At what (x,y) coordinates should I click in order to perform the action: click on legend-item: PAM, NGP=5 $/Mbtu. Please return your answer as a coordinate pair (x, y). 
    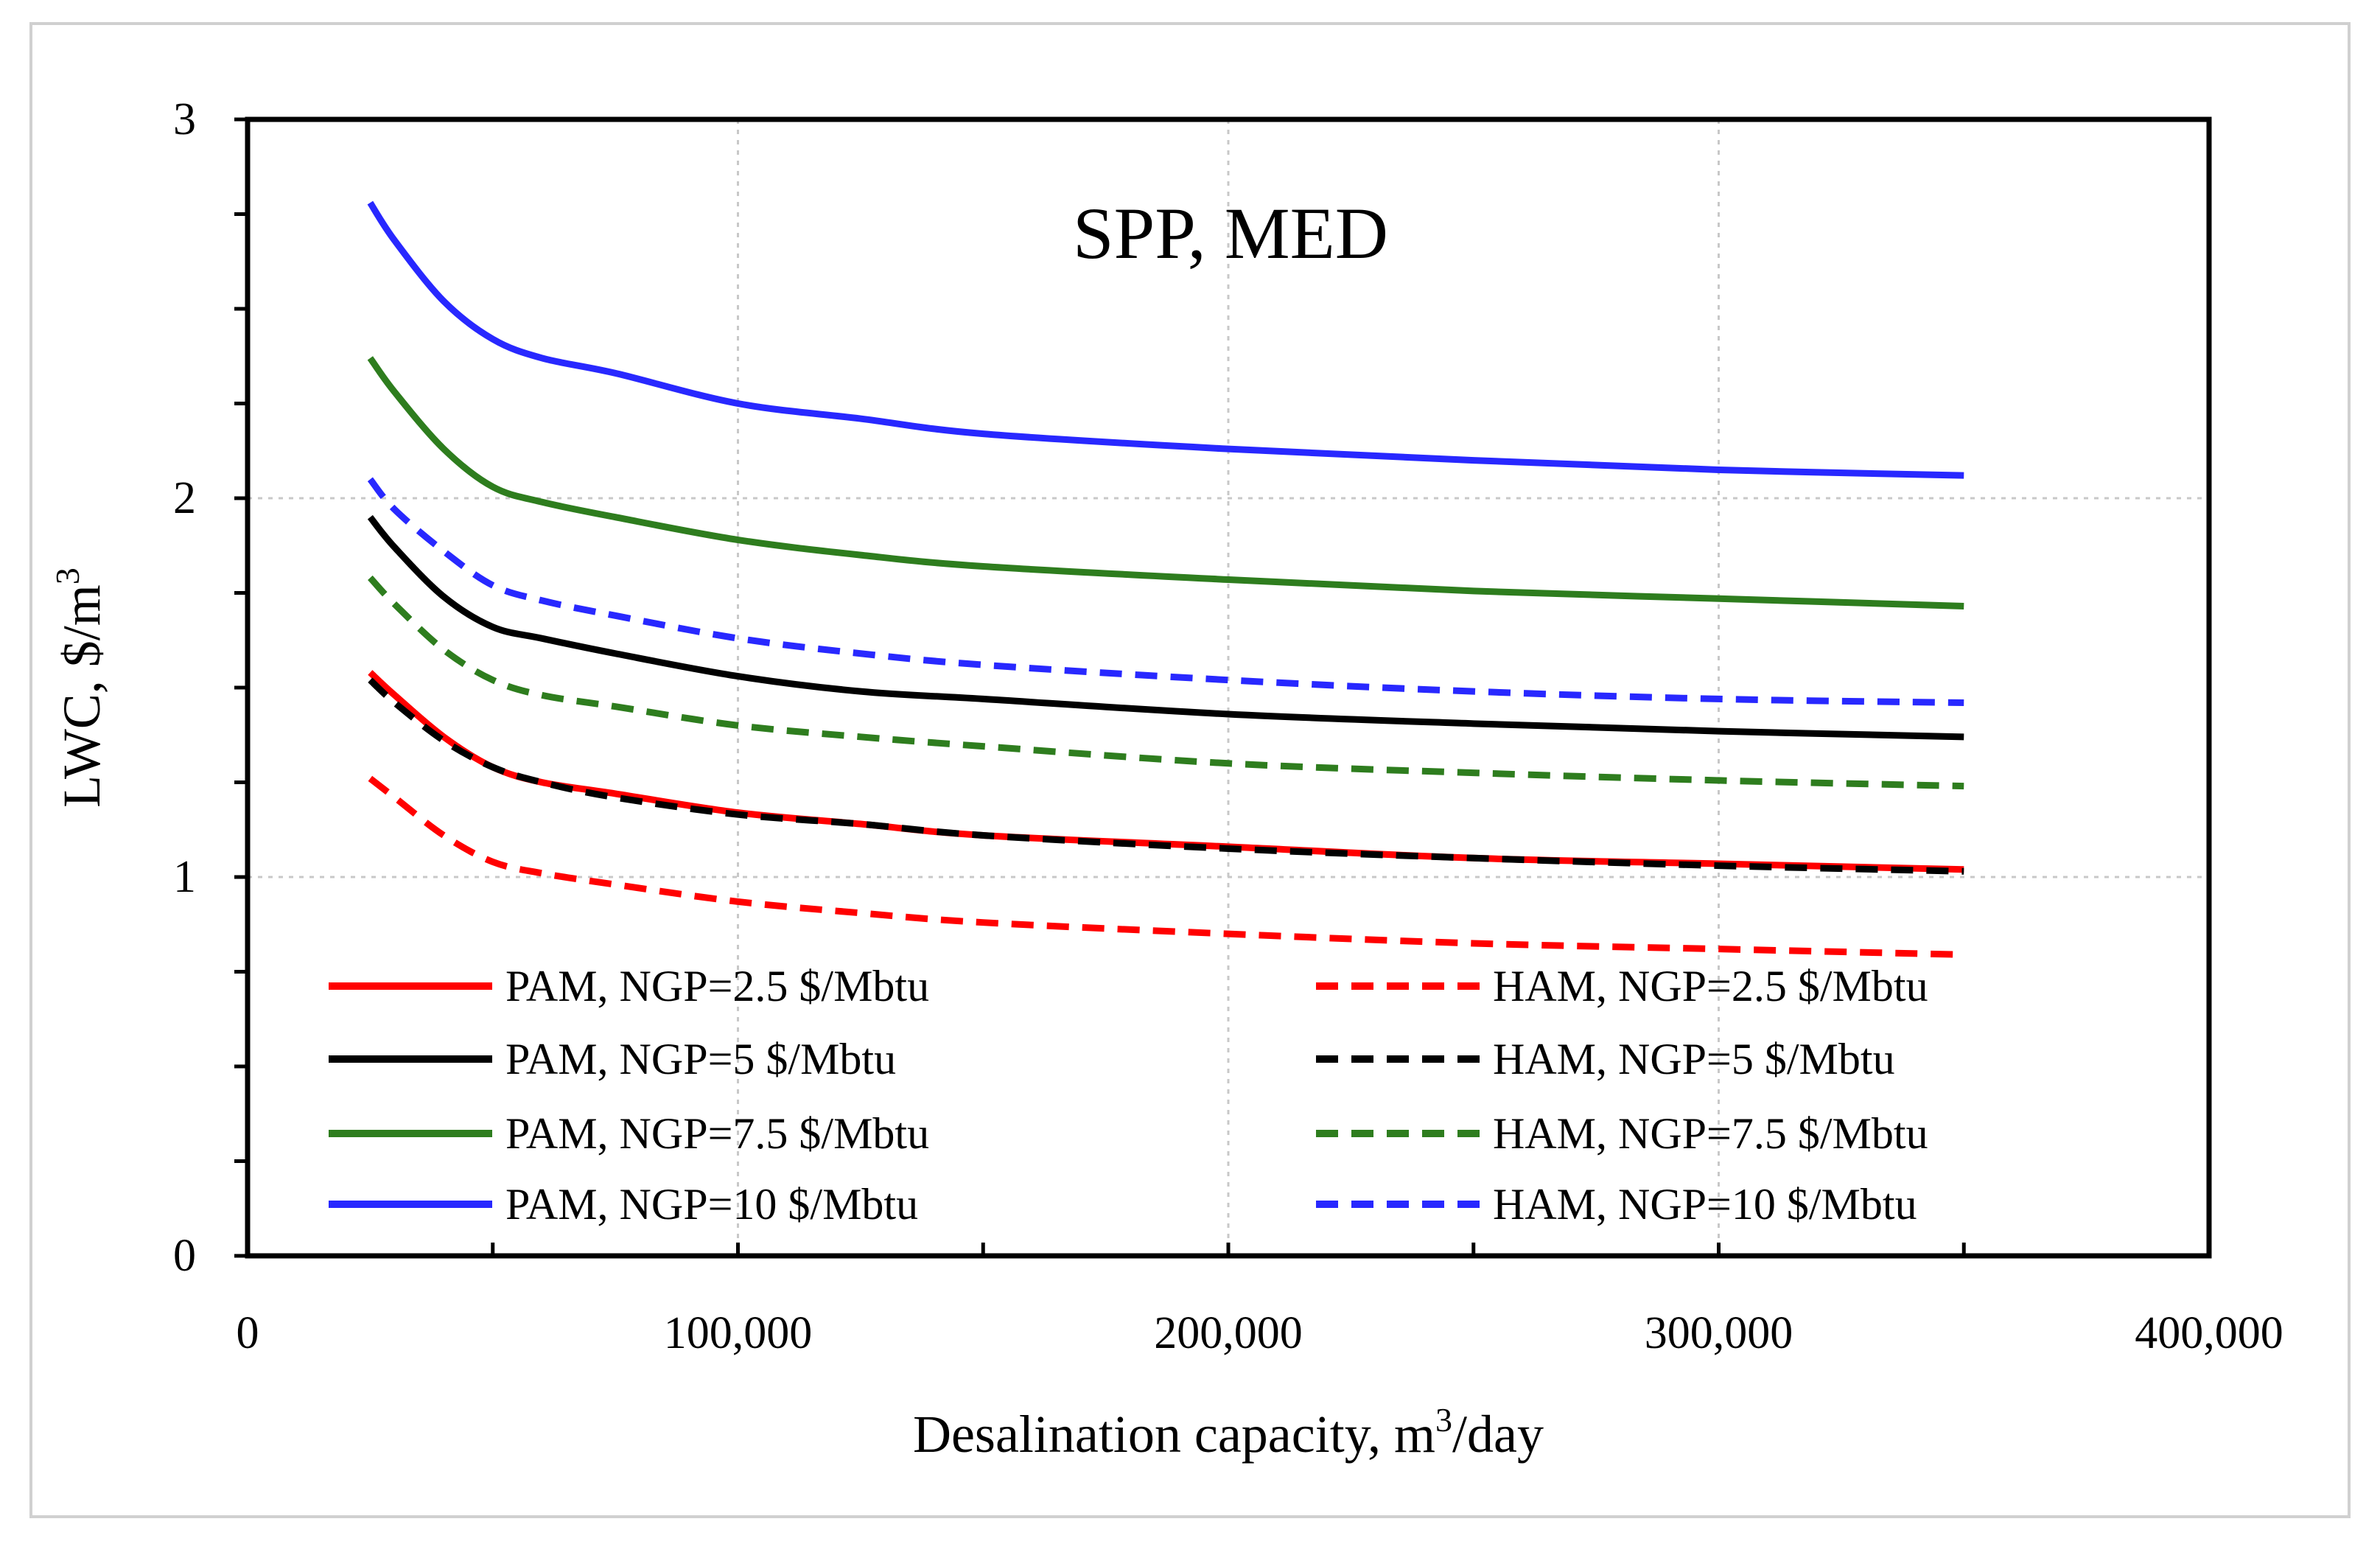
    Looking at the image, I should click on (612, 1059).